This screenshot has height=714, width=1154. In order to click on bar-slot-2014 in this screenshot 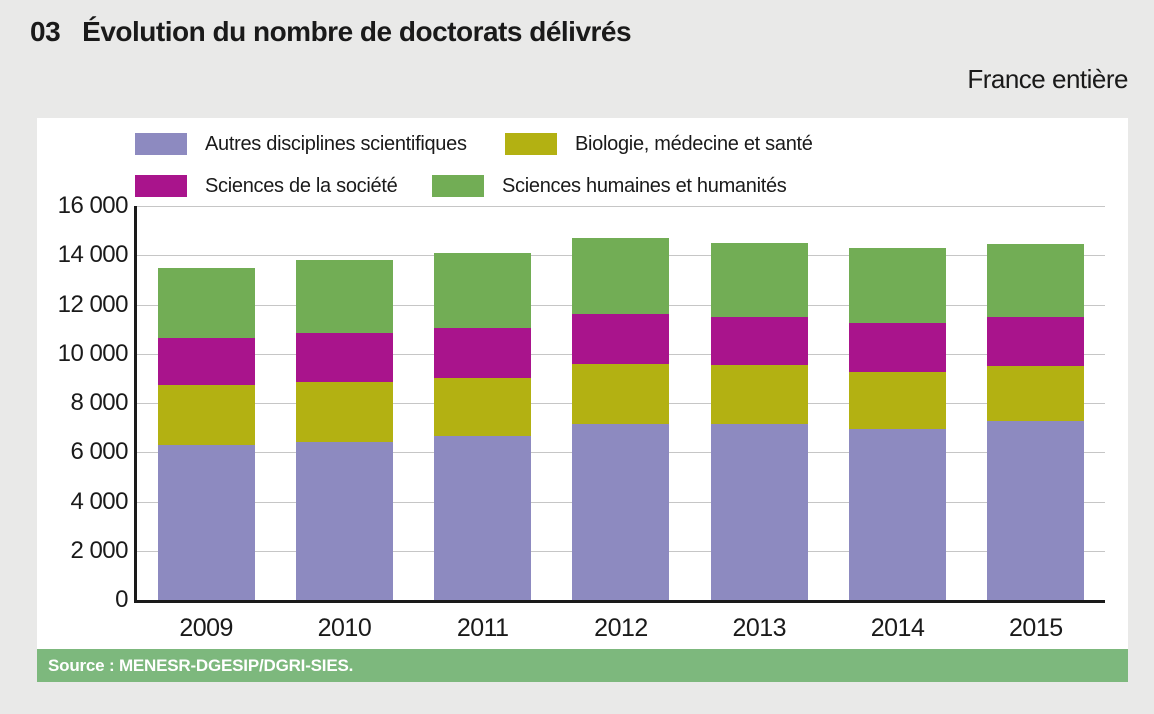, I will do `click(897, 403)`.